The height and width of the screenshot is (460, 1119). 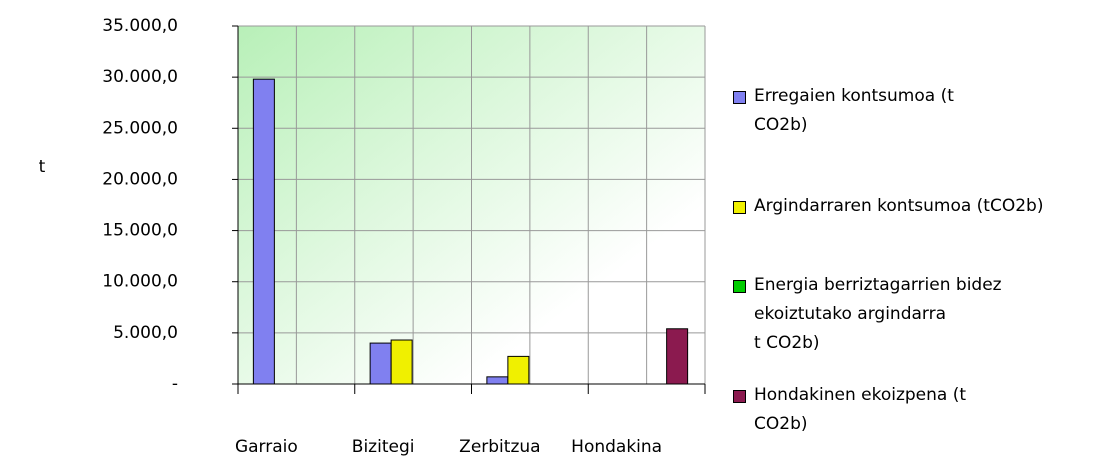 What do you see at coordinates (175, 384) in the screenshot?
I see `y-tick-label: -` at bounding box center [175, 384].